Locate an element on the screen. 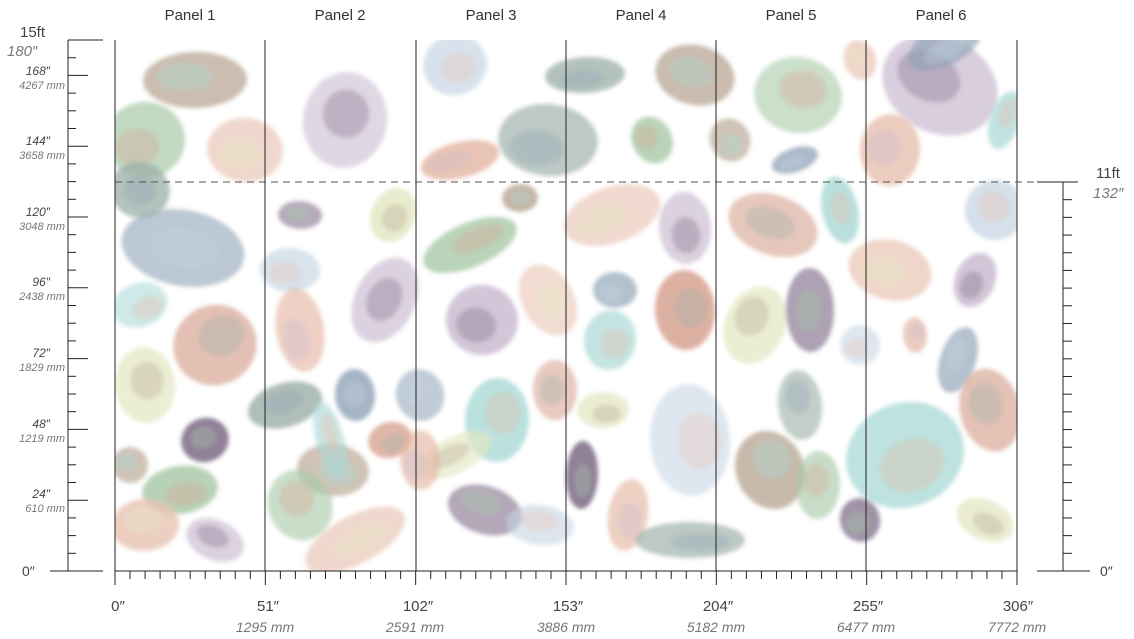 The width and height of the screenshot is (1134, 639). bottom-mark-in-255: 255″ is located at coordinates (868, 606).